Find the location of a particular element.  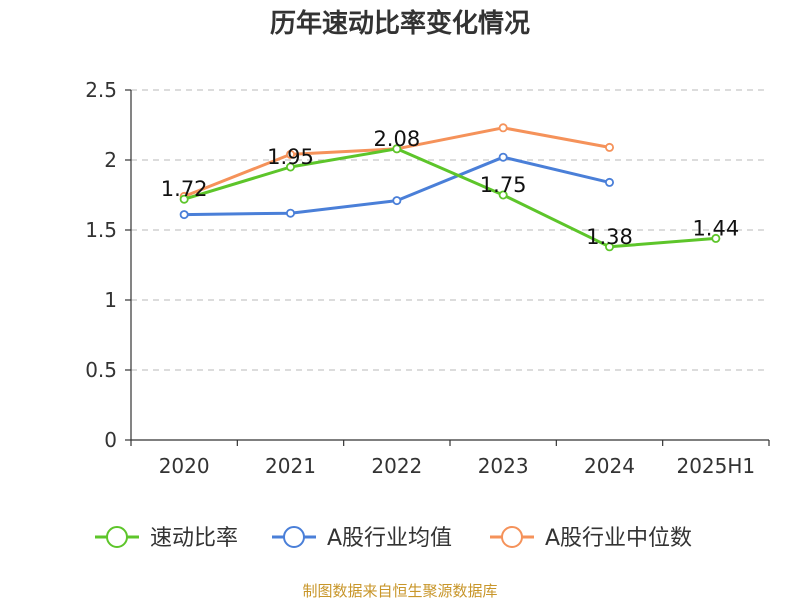

x-tick-label: 2022 is located at coordinates (396, 466).